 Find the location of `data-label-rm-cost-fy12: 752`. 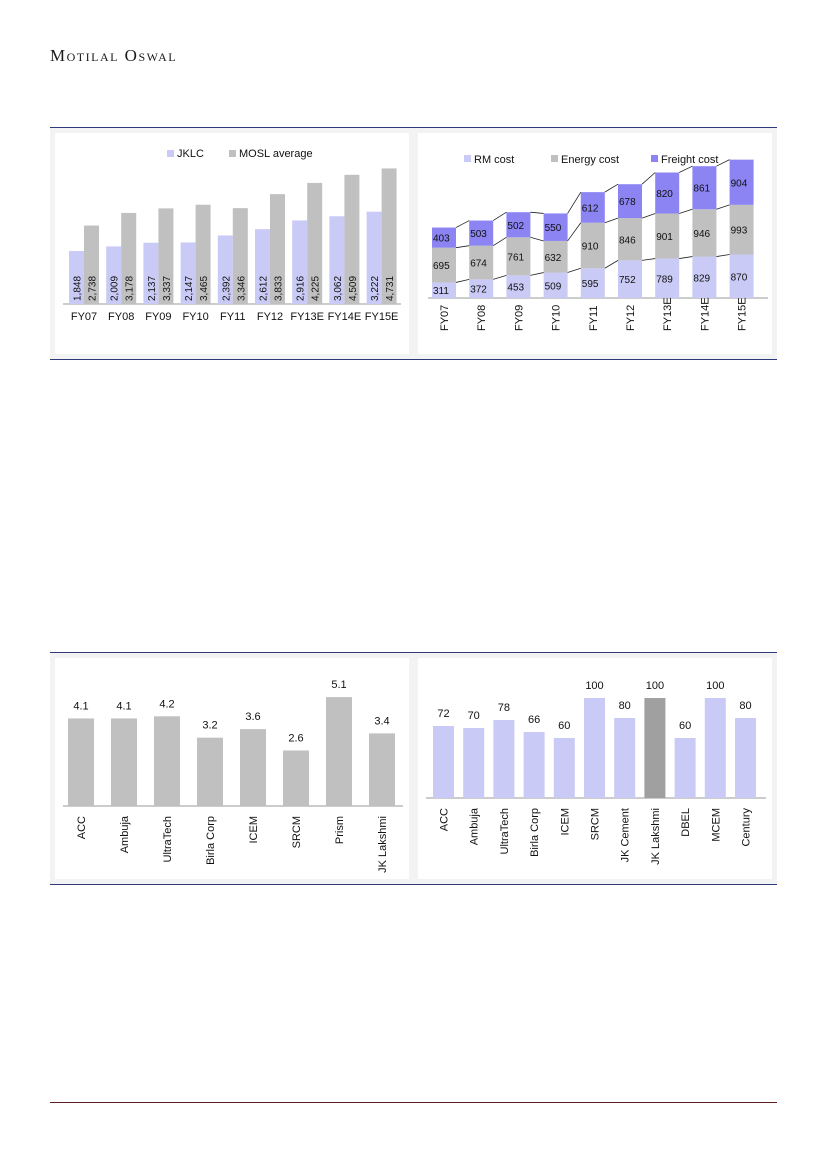

data-label-rm-cost-fy12: 752 is located at coordinates (627, 280).